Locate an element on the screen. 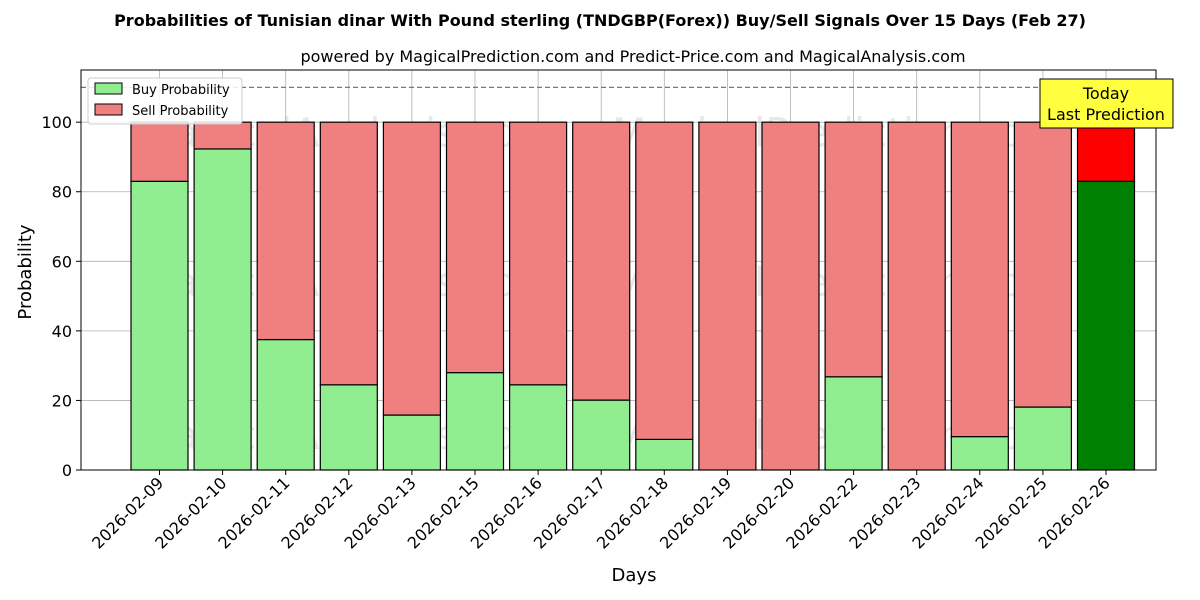 This screenshot has height=600, width=1200. y-axis: 0 20 40 60 80 100 is located at coordinates (61, 296).